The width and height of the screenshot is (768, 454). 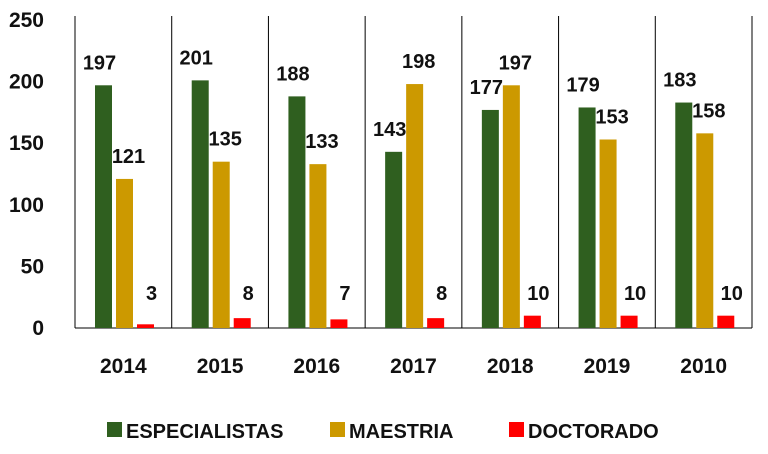 I want to click on legend-swatch-maestria, so click(x=337, y=429).